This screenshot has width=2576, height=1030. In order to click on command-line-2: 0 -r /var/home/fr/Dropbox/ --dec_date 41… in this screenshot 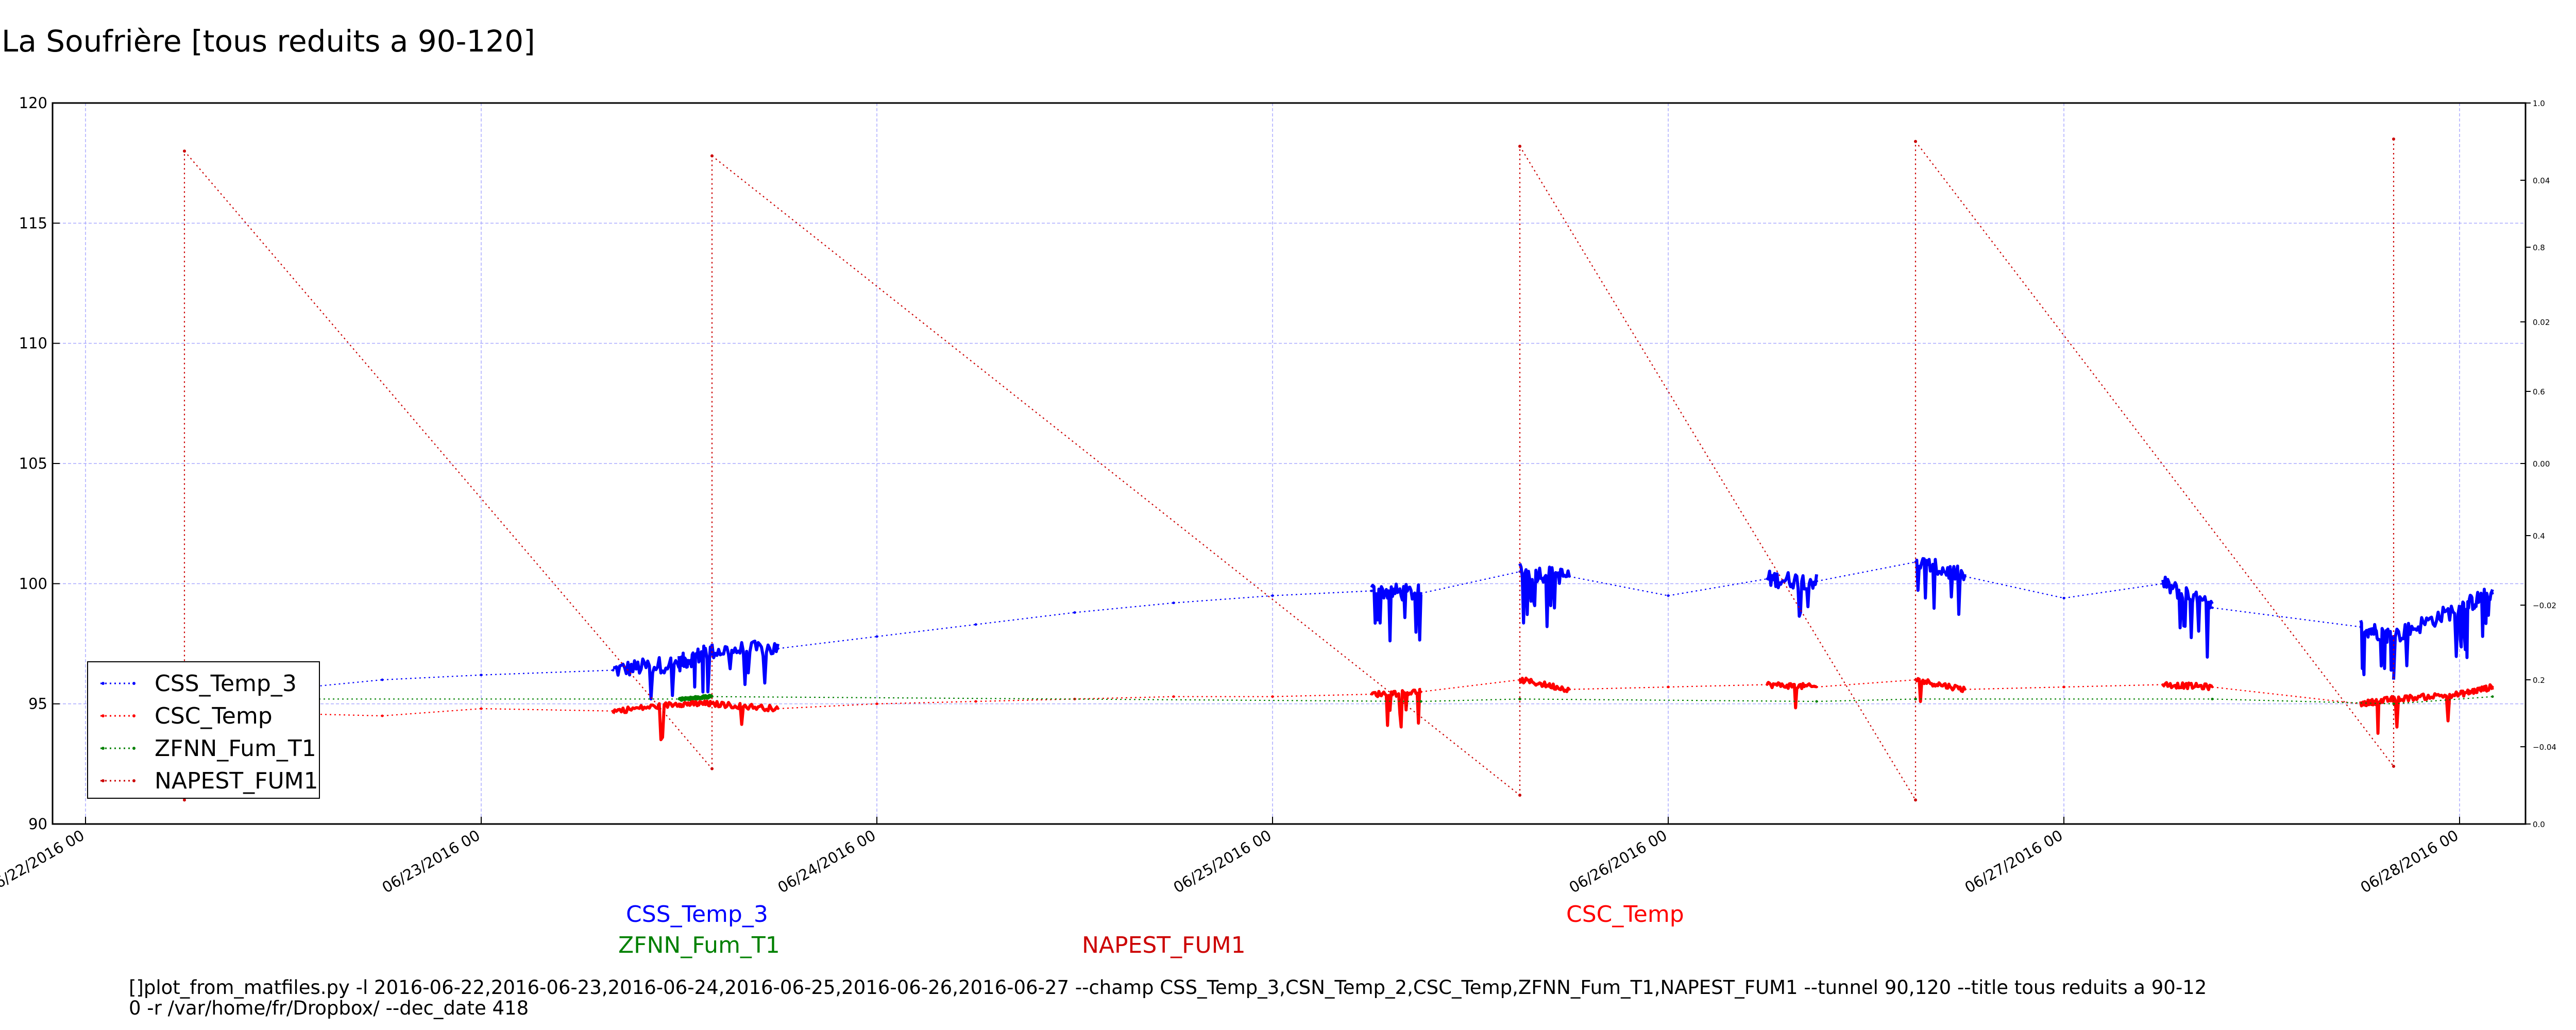, I will do `click(329, 1008)`.